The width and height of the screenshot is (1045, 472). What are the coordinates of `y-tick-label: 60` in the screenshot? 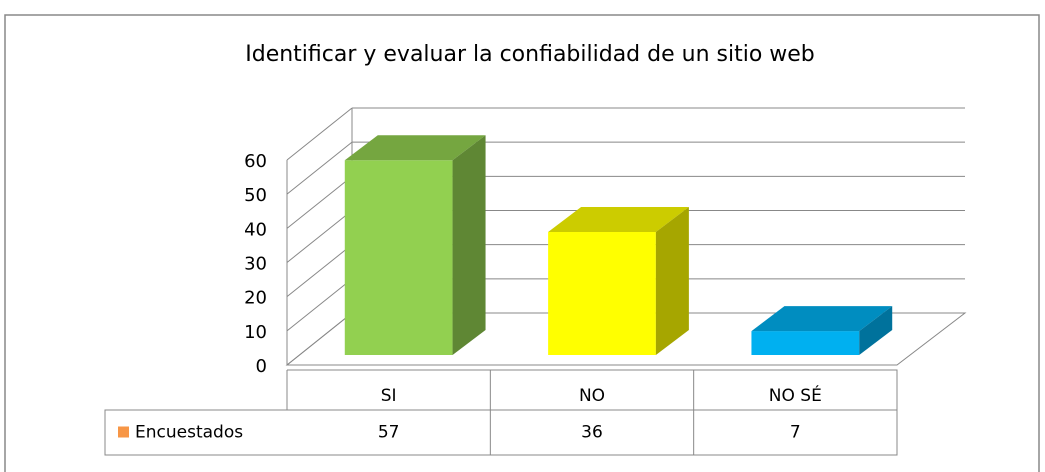 It's located at (255, 161).